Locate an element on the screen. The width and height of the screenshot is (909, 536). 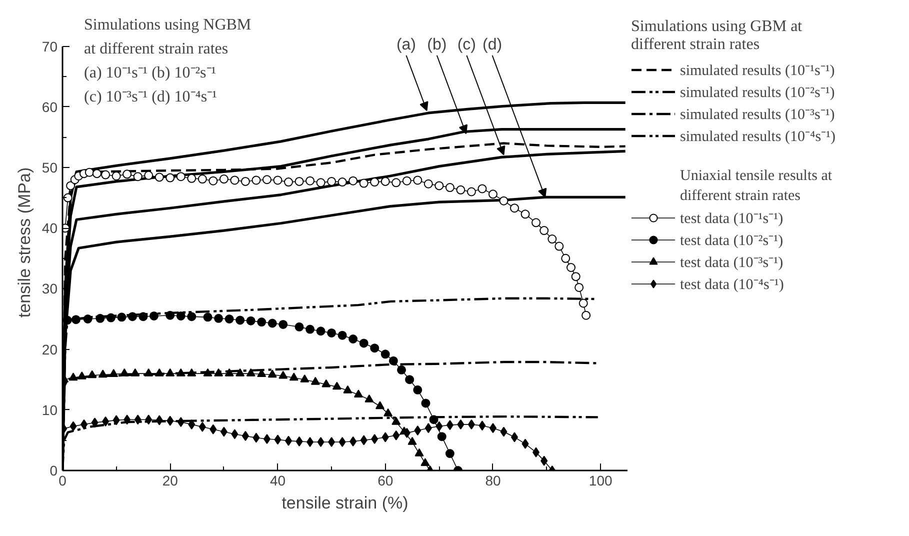
y-tick-label: 40 is located at coordinates (50, 228).